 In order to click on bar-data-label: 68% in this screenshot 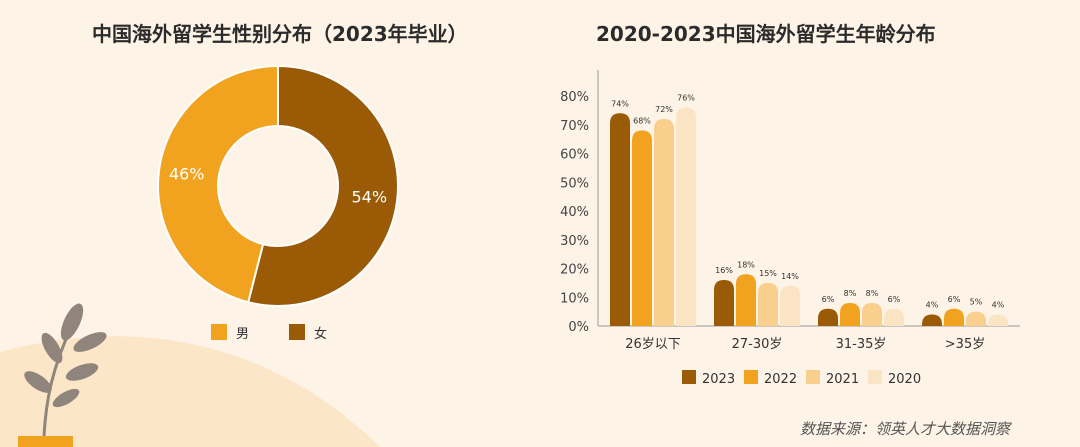, I will do `click(642, 121)`.